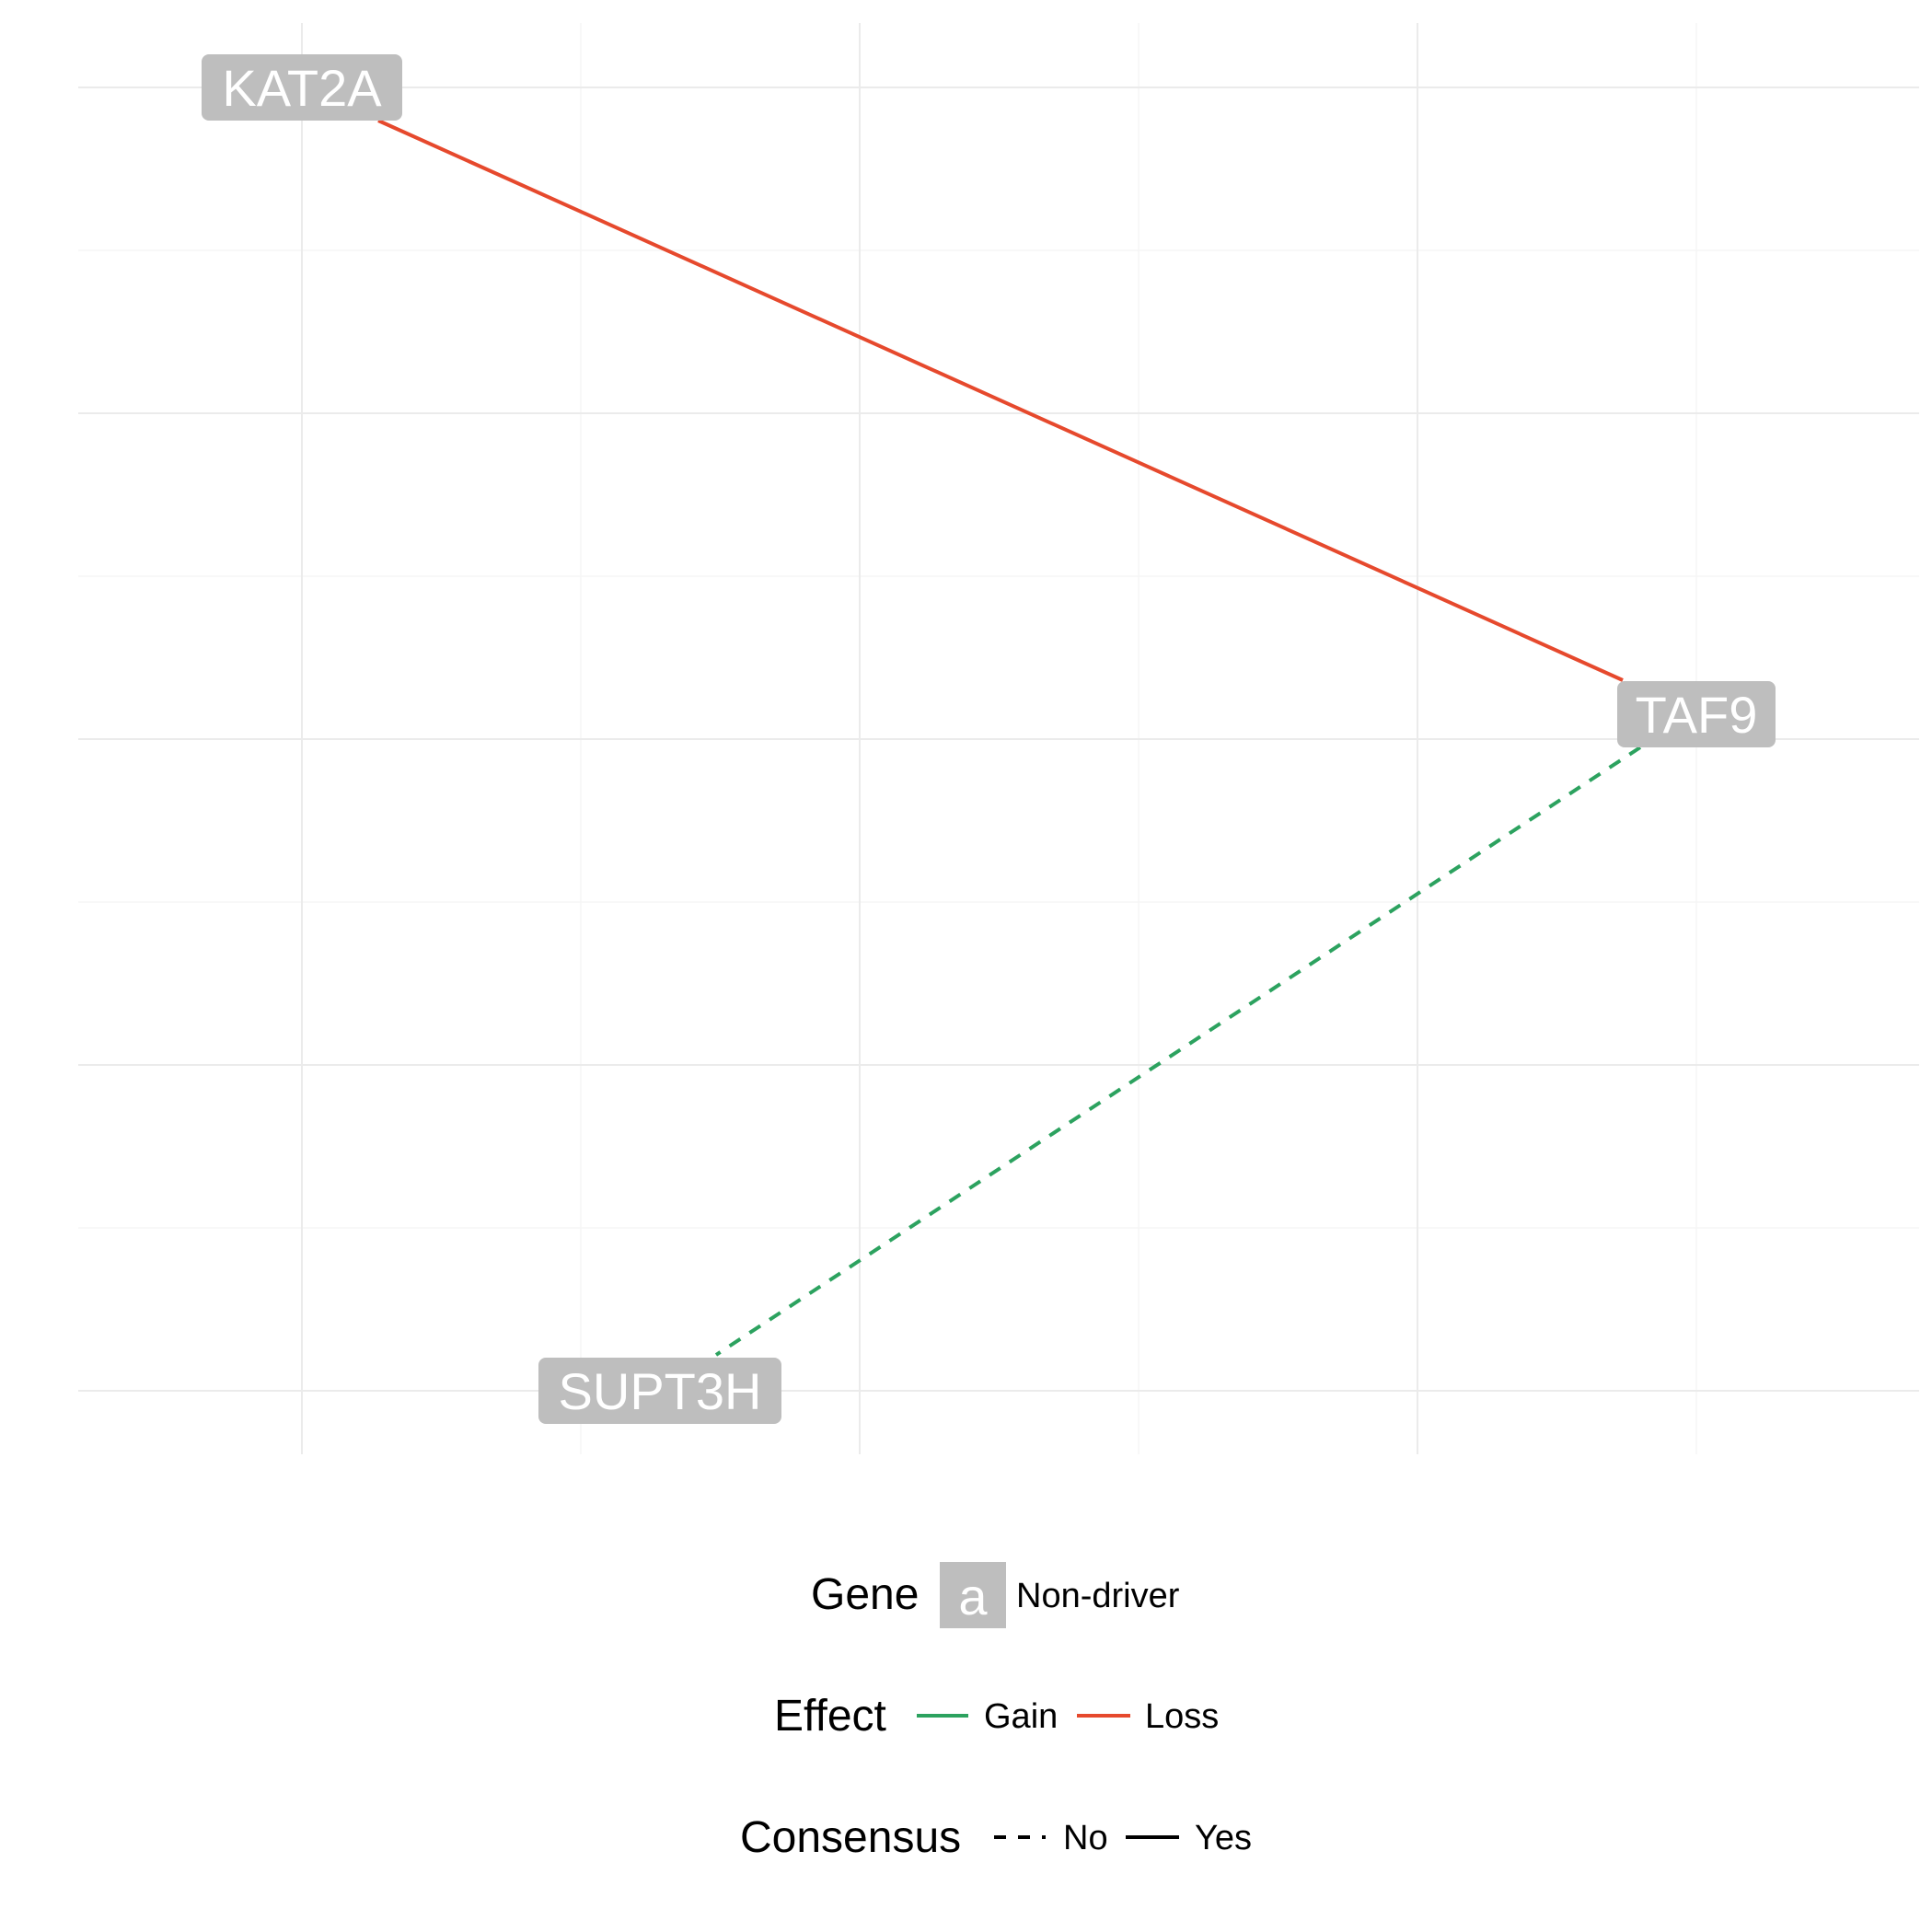  I want to click on legend-gene-title: Gene, so click(865, 1595).